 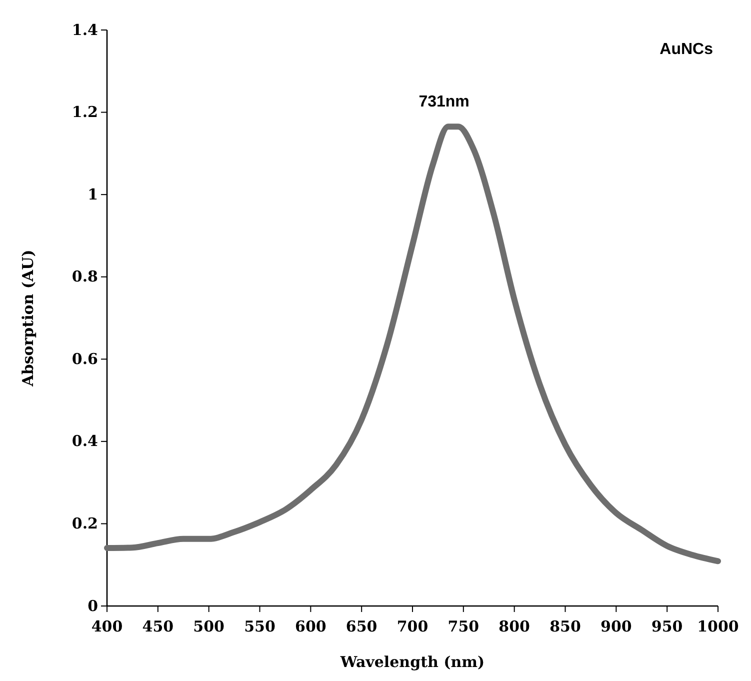 What do you see at coordinates (412, 627) in the screenshot?
I see `x-tick-label: 700` at bounding box center [412, 627].